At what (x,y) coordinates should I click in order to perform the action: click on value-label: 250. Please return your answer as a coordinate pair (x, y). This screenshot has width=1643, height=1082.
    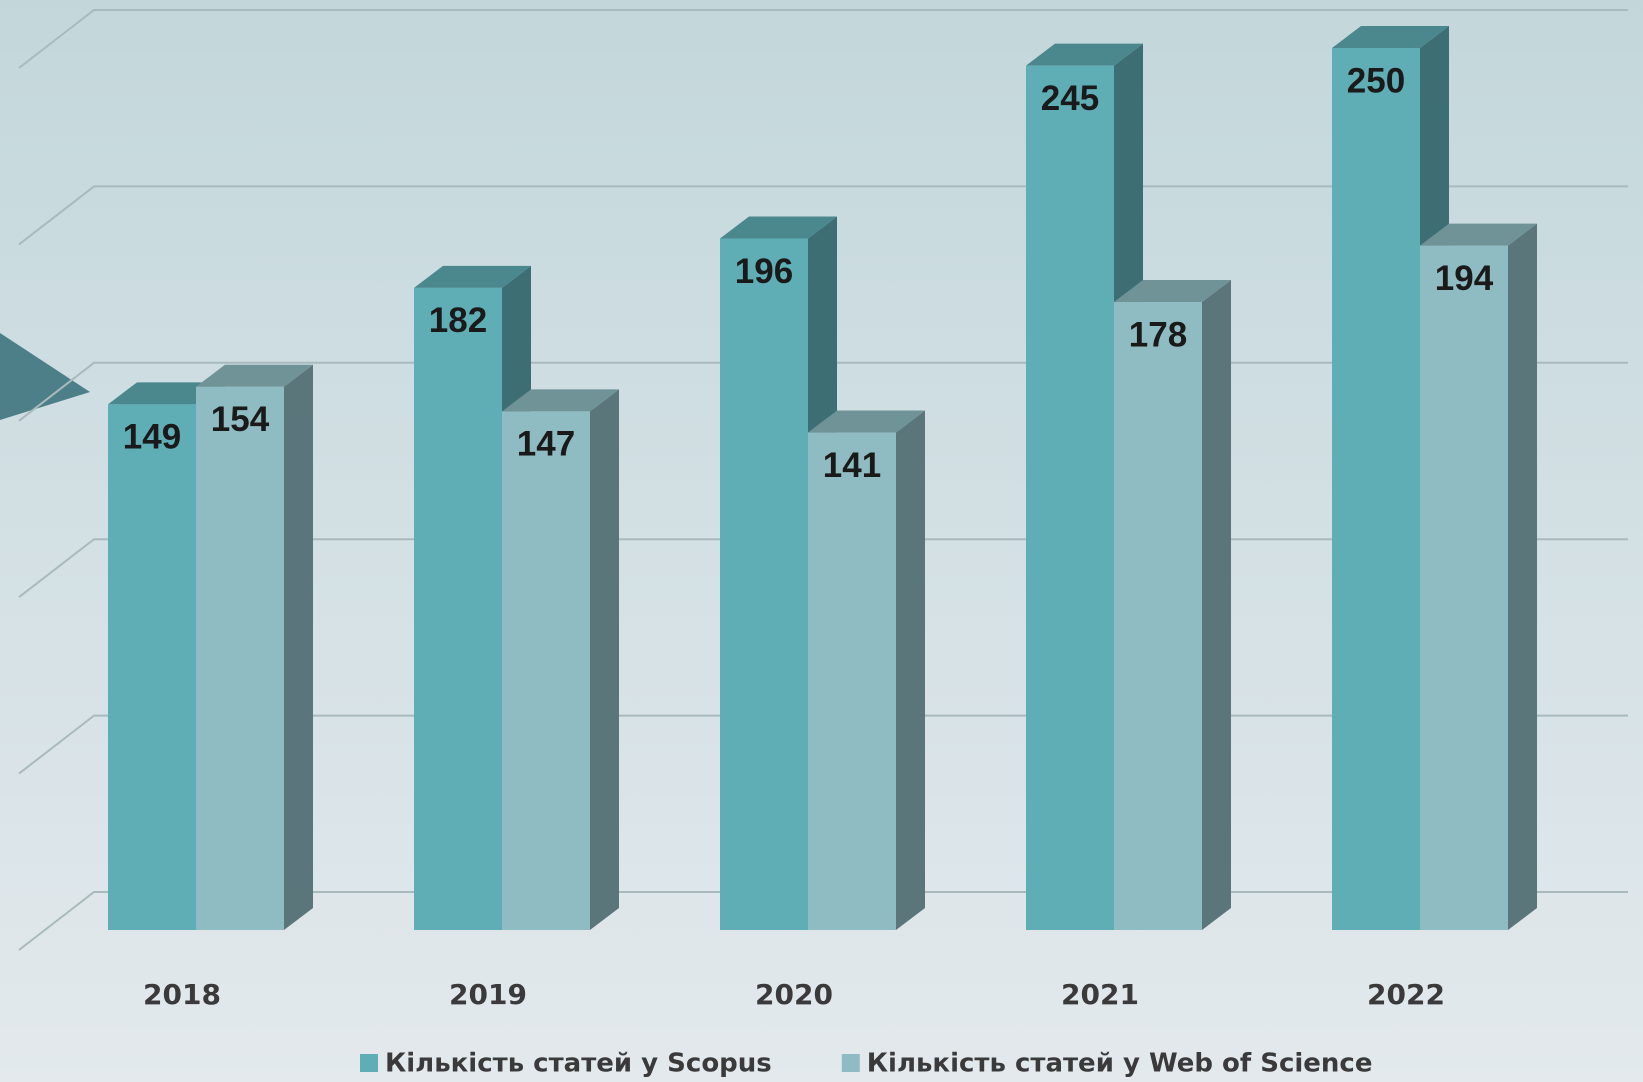
    Looking at the image, I should click on (1376, 80).